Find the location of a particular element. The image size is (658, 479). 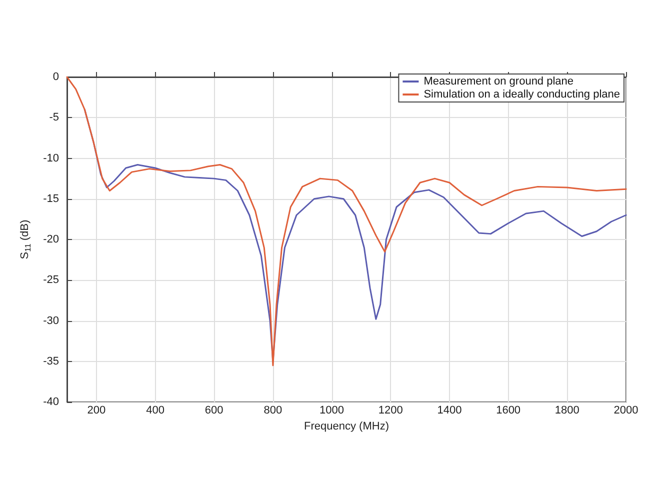

y-tick-label: -30 is located at coordinates (51, 320).